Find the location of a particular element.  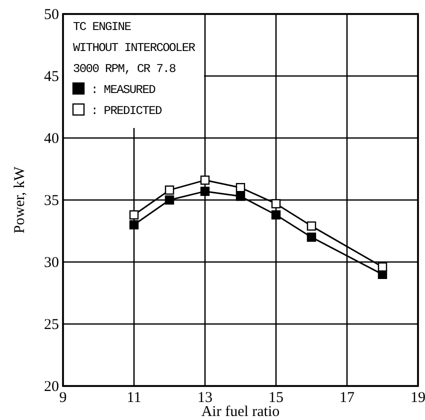

annotation: TC ENGINE is located at coordinates (102, 27).